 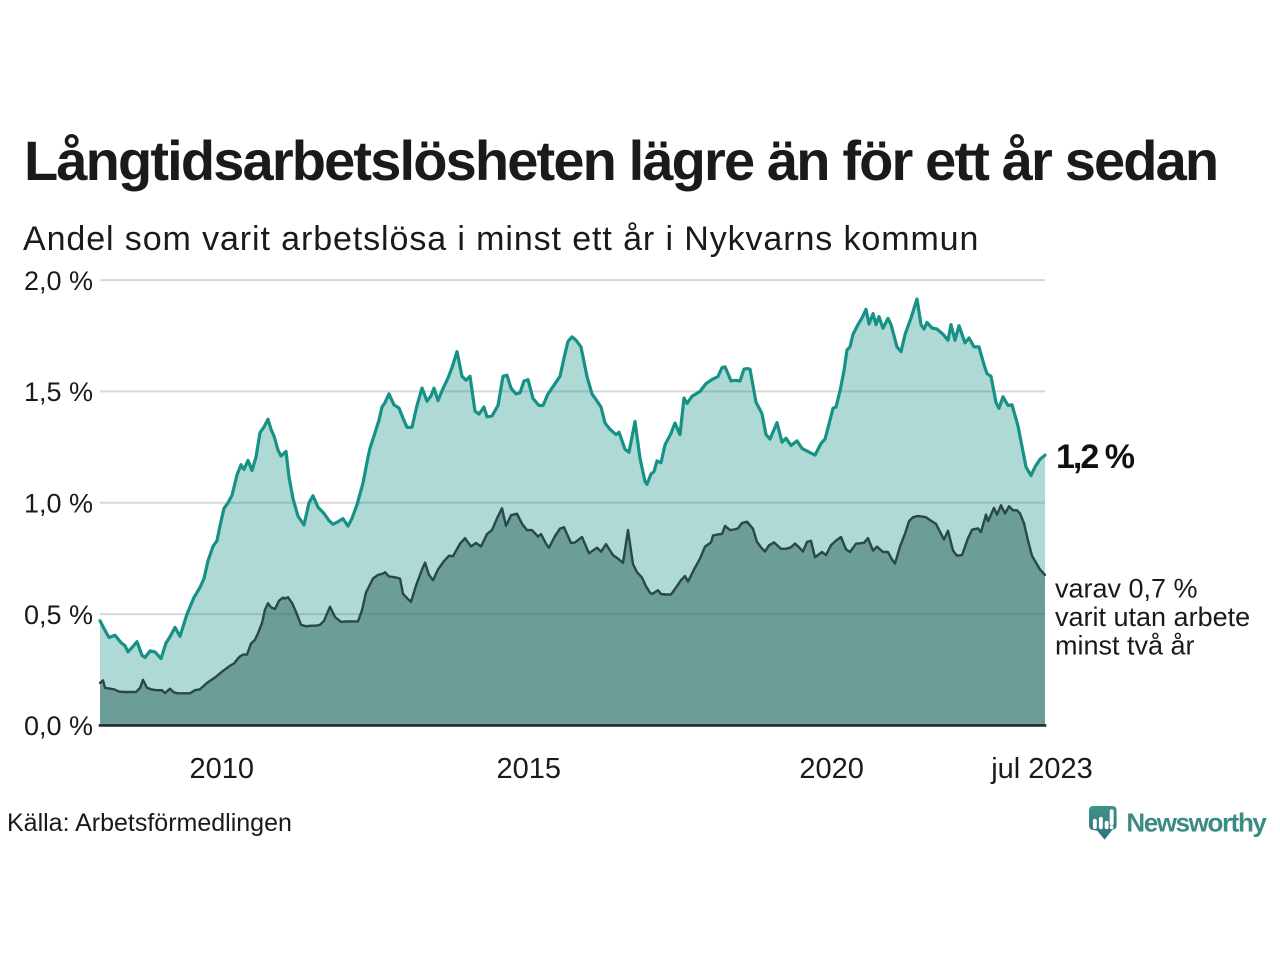 What do you see at coordinates (831, 769) in the screenshot?
I see `svg-text: 2020` at bounding box center [831, 769].